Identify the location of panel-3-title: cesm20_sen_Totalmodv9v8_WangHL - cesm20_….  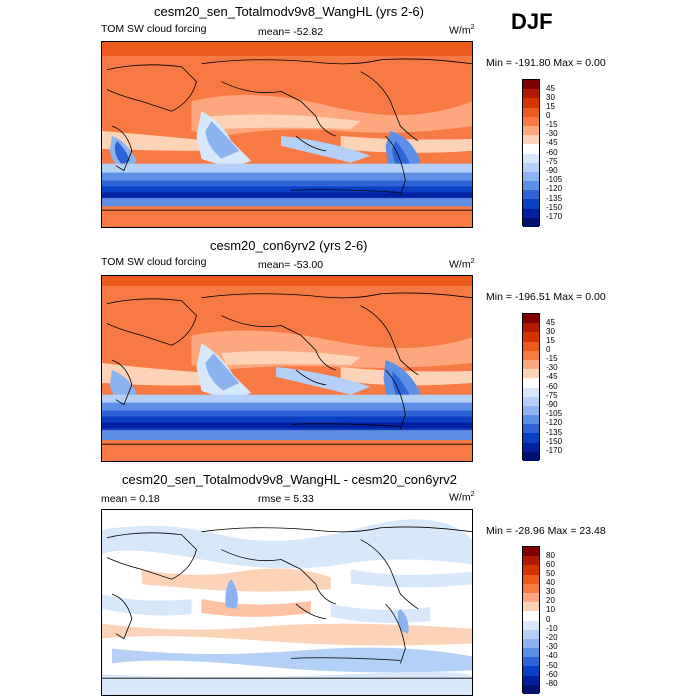
(290, 479).